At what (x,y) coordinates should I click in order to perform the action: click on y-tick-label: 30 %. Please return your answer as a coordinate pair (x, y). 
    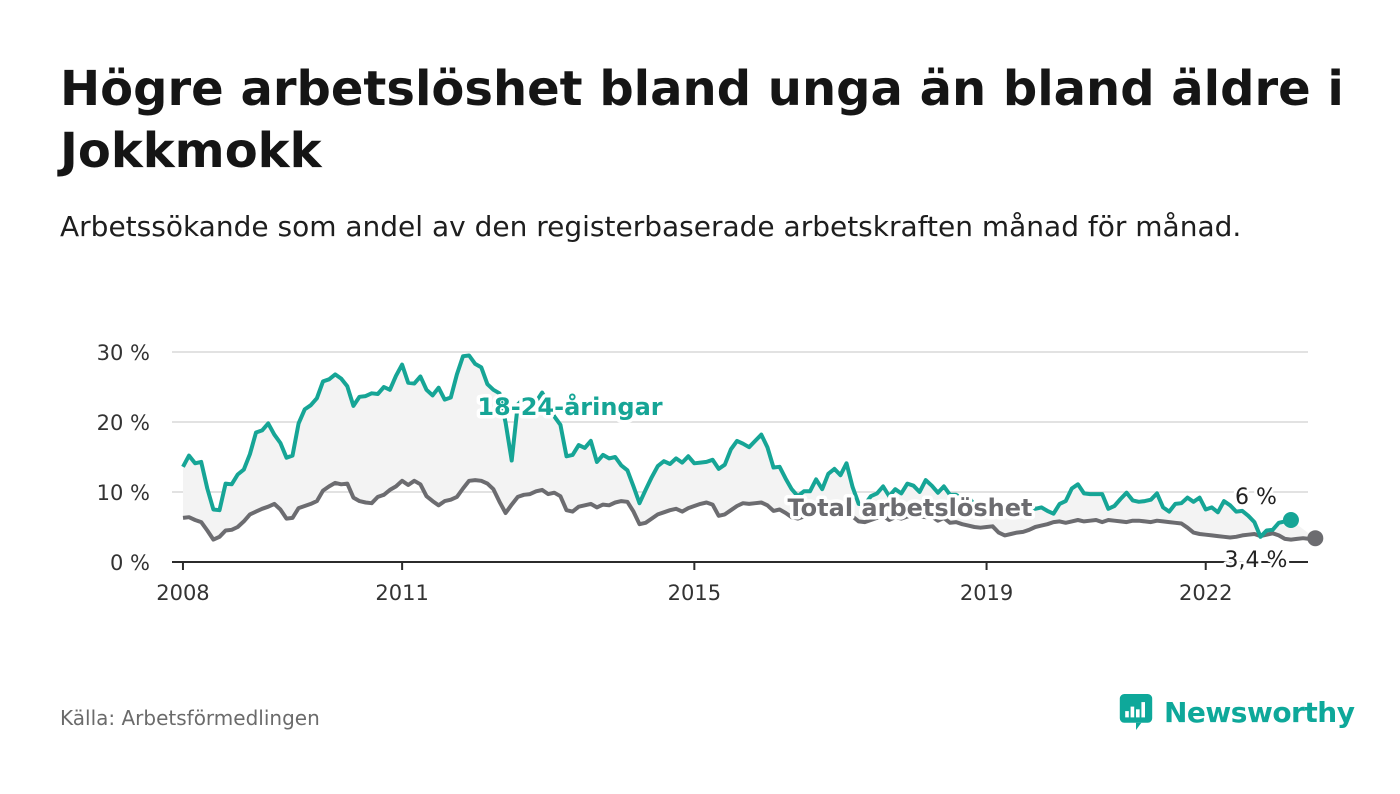
    Looking at the image, I should click on (123, 353).